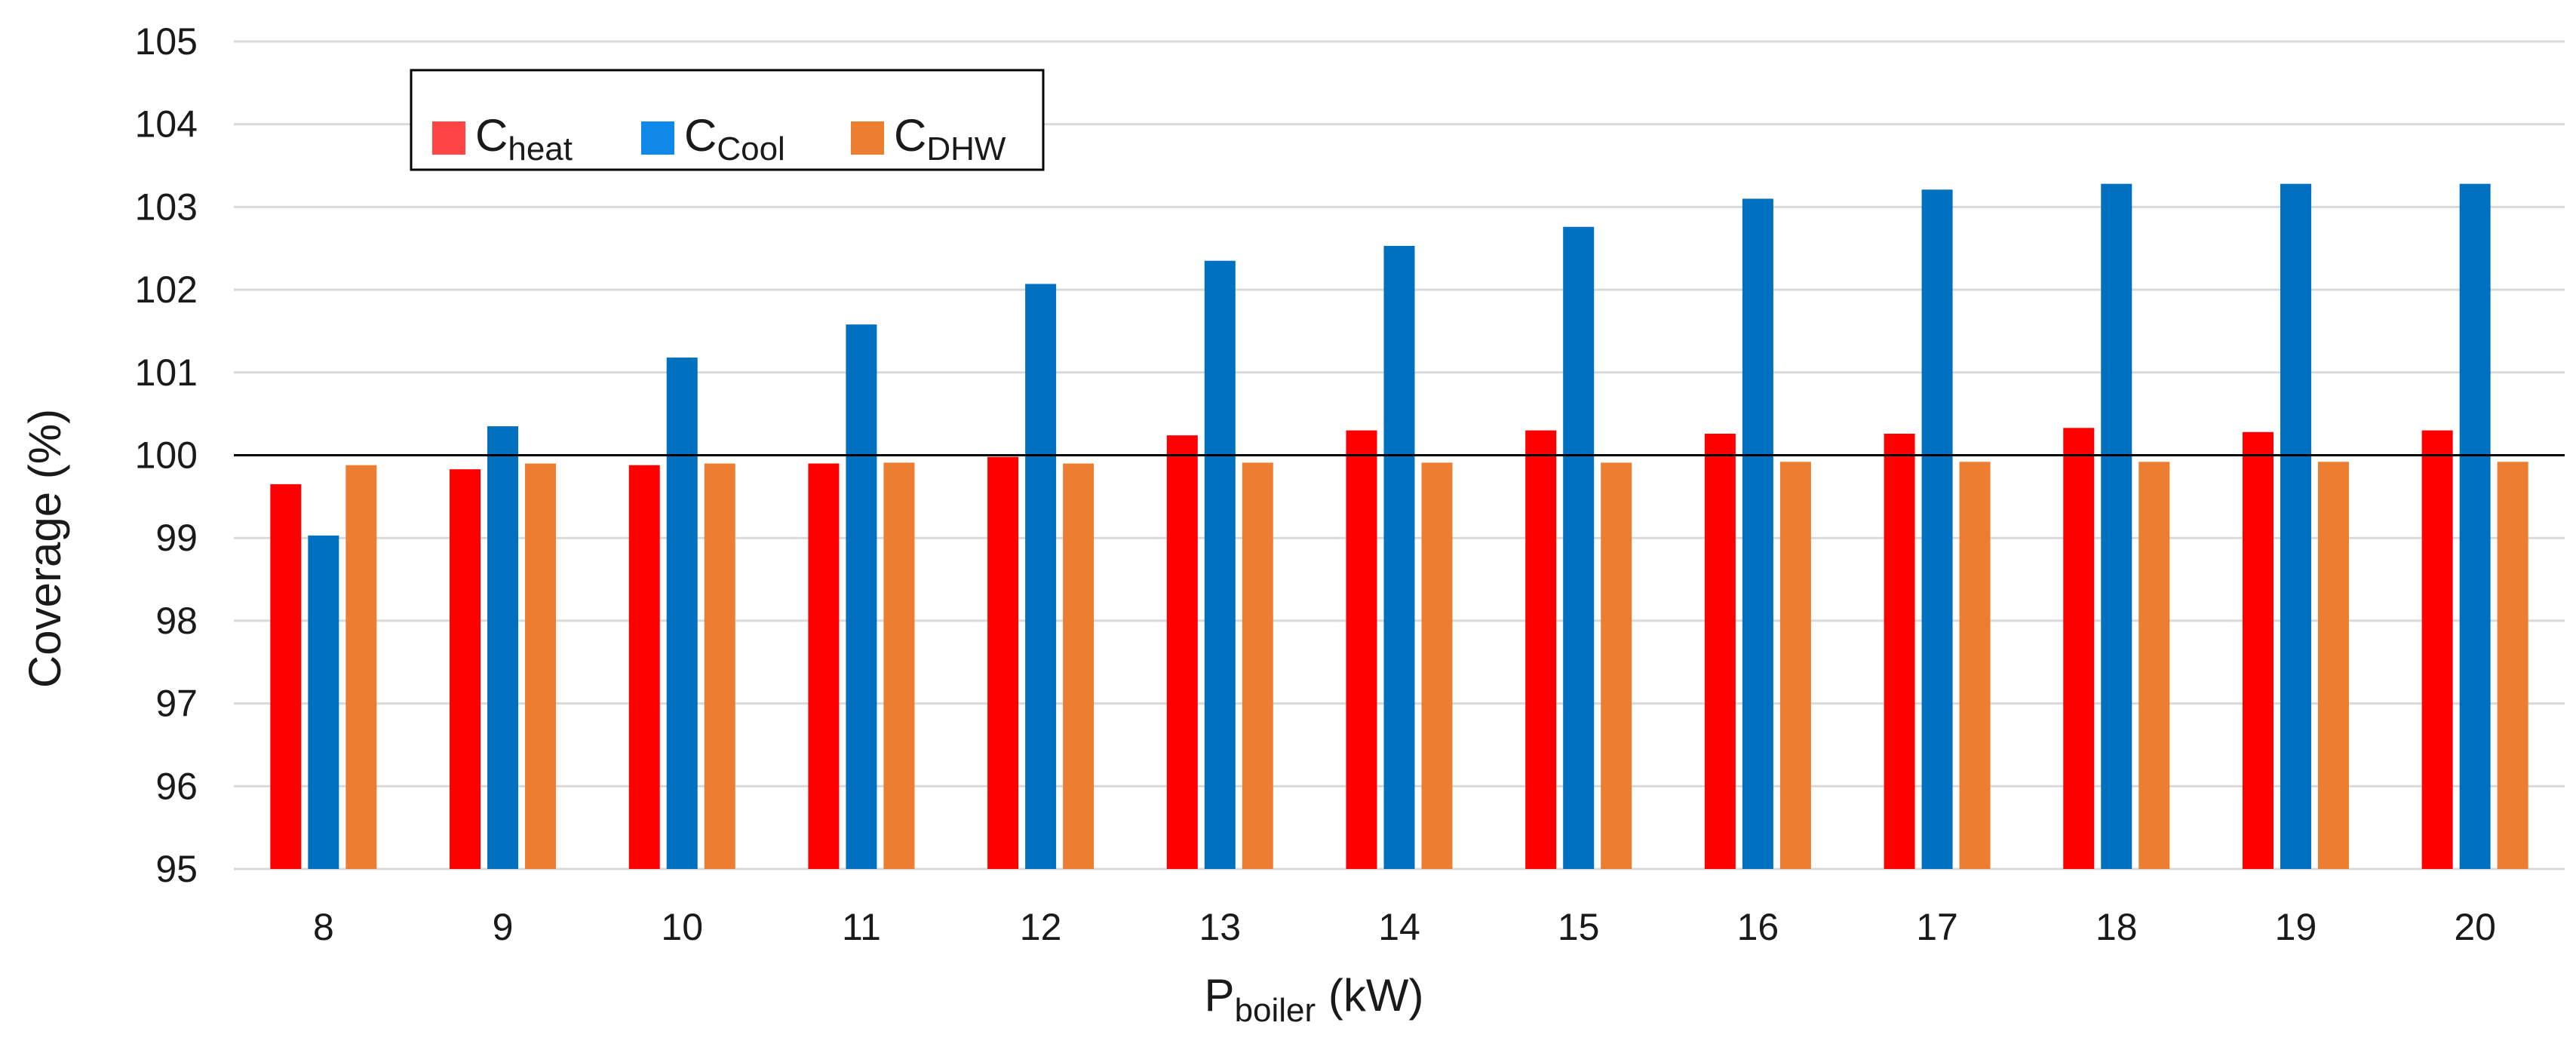 Image resolution: width=2576 pixels, height=1050 pixels. I want to click on legend-label-dhw: CDHW, so click(950, 138).